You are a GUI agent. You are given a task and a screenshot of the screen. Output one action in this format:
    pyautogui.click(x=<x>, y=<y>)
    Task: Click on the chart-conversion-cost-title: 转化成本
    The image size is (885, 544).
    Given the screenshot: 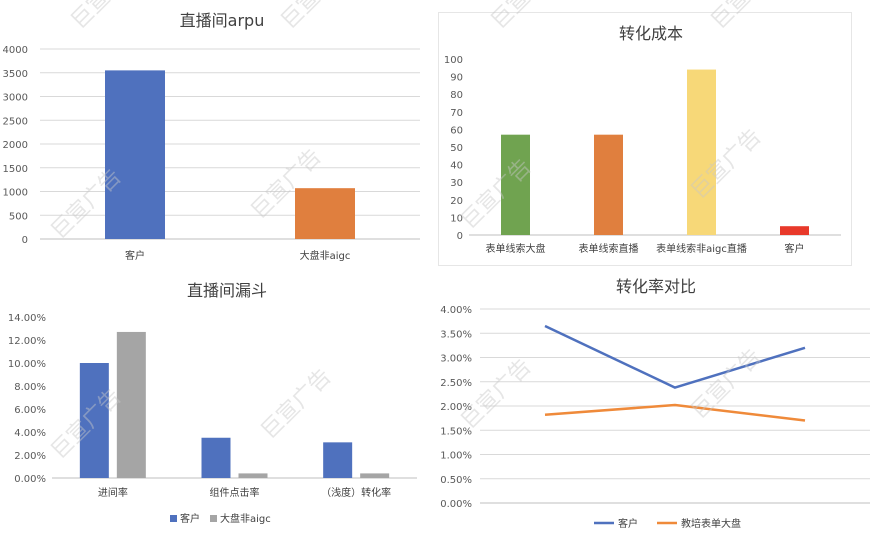 What is the action you would take?
    pyautogui.click(x=651, y=33)
    